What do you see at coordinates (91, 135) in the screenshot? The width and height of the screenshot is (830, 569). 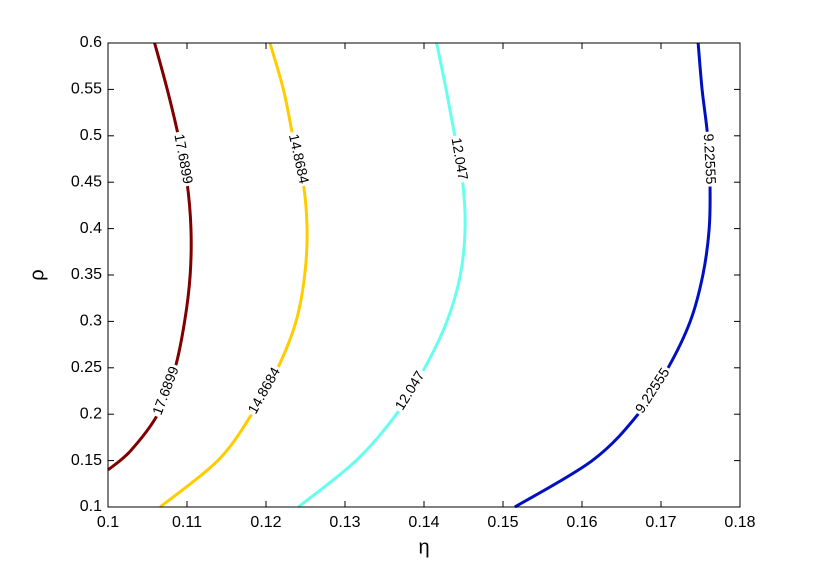 I see `y-tick-label: 0.5` at bounding box center [91, 135].